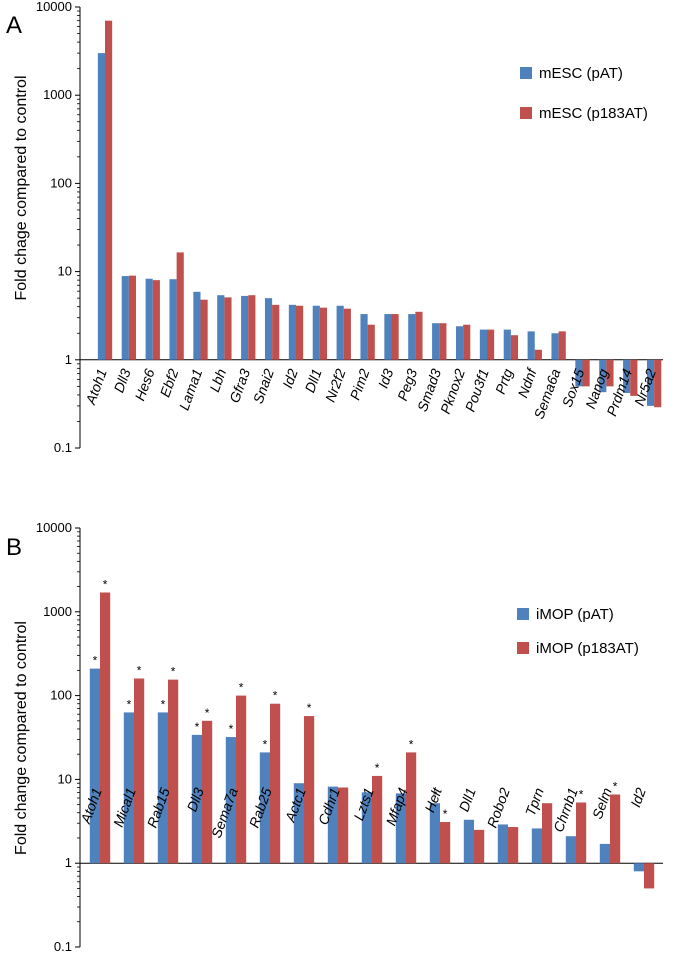  Describe the element at coordinates (207, 792) in the screenshot. I see `bar-p183at-dll3` at that location.